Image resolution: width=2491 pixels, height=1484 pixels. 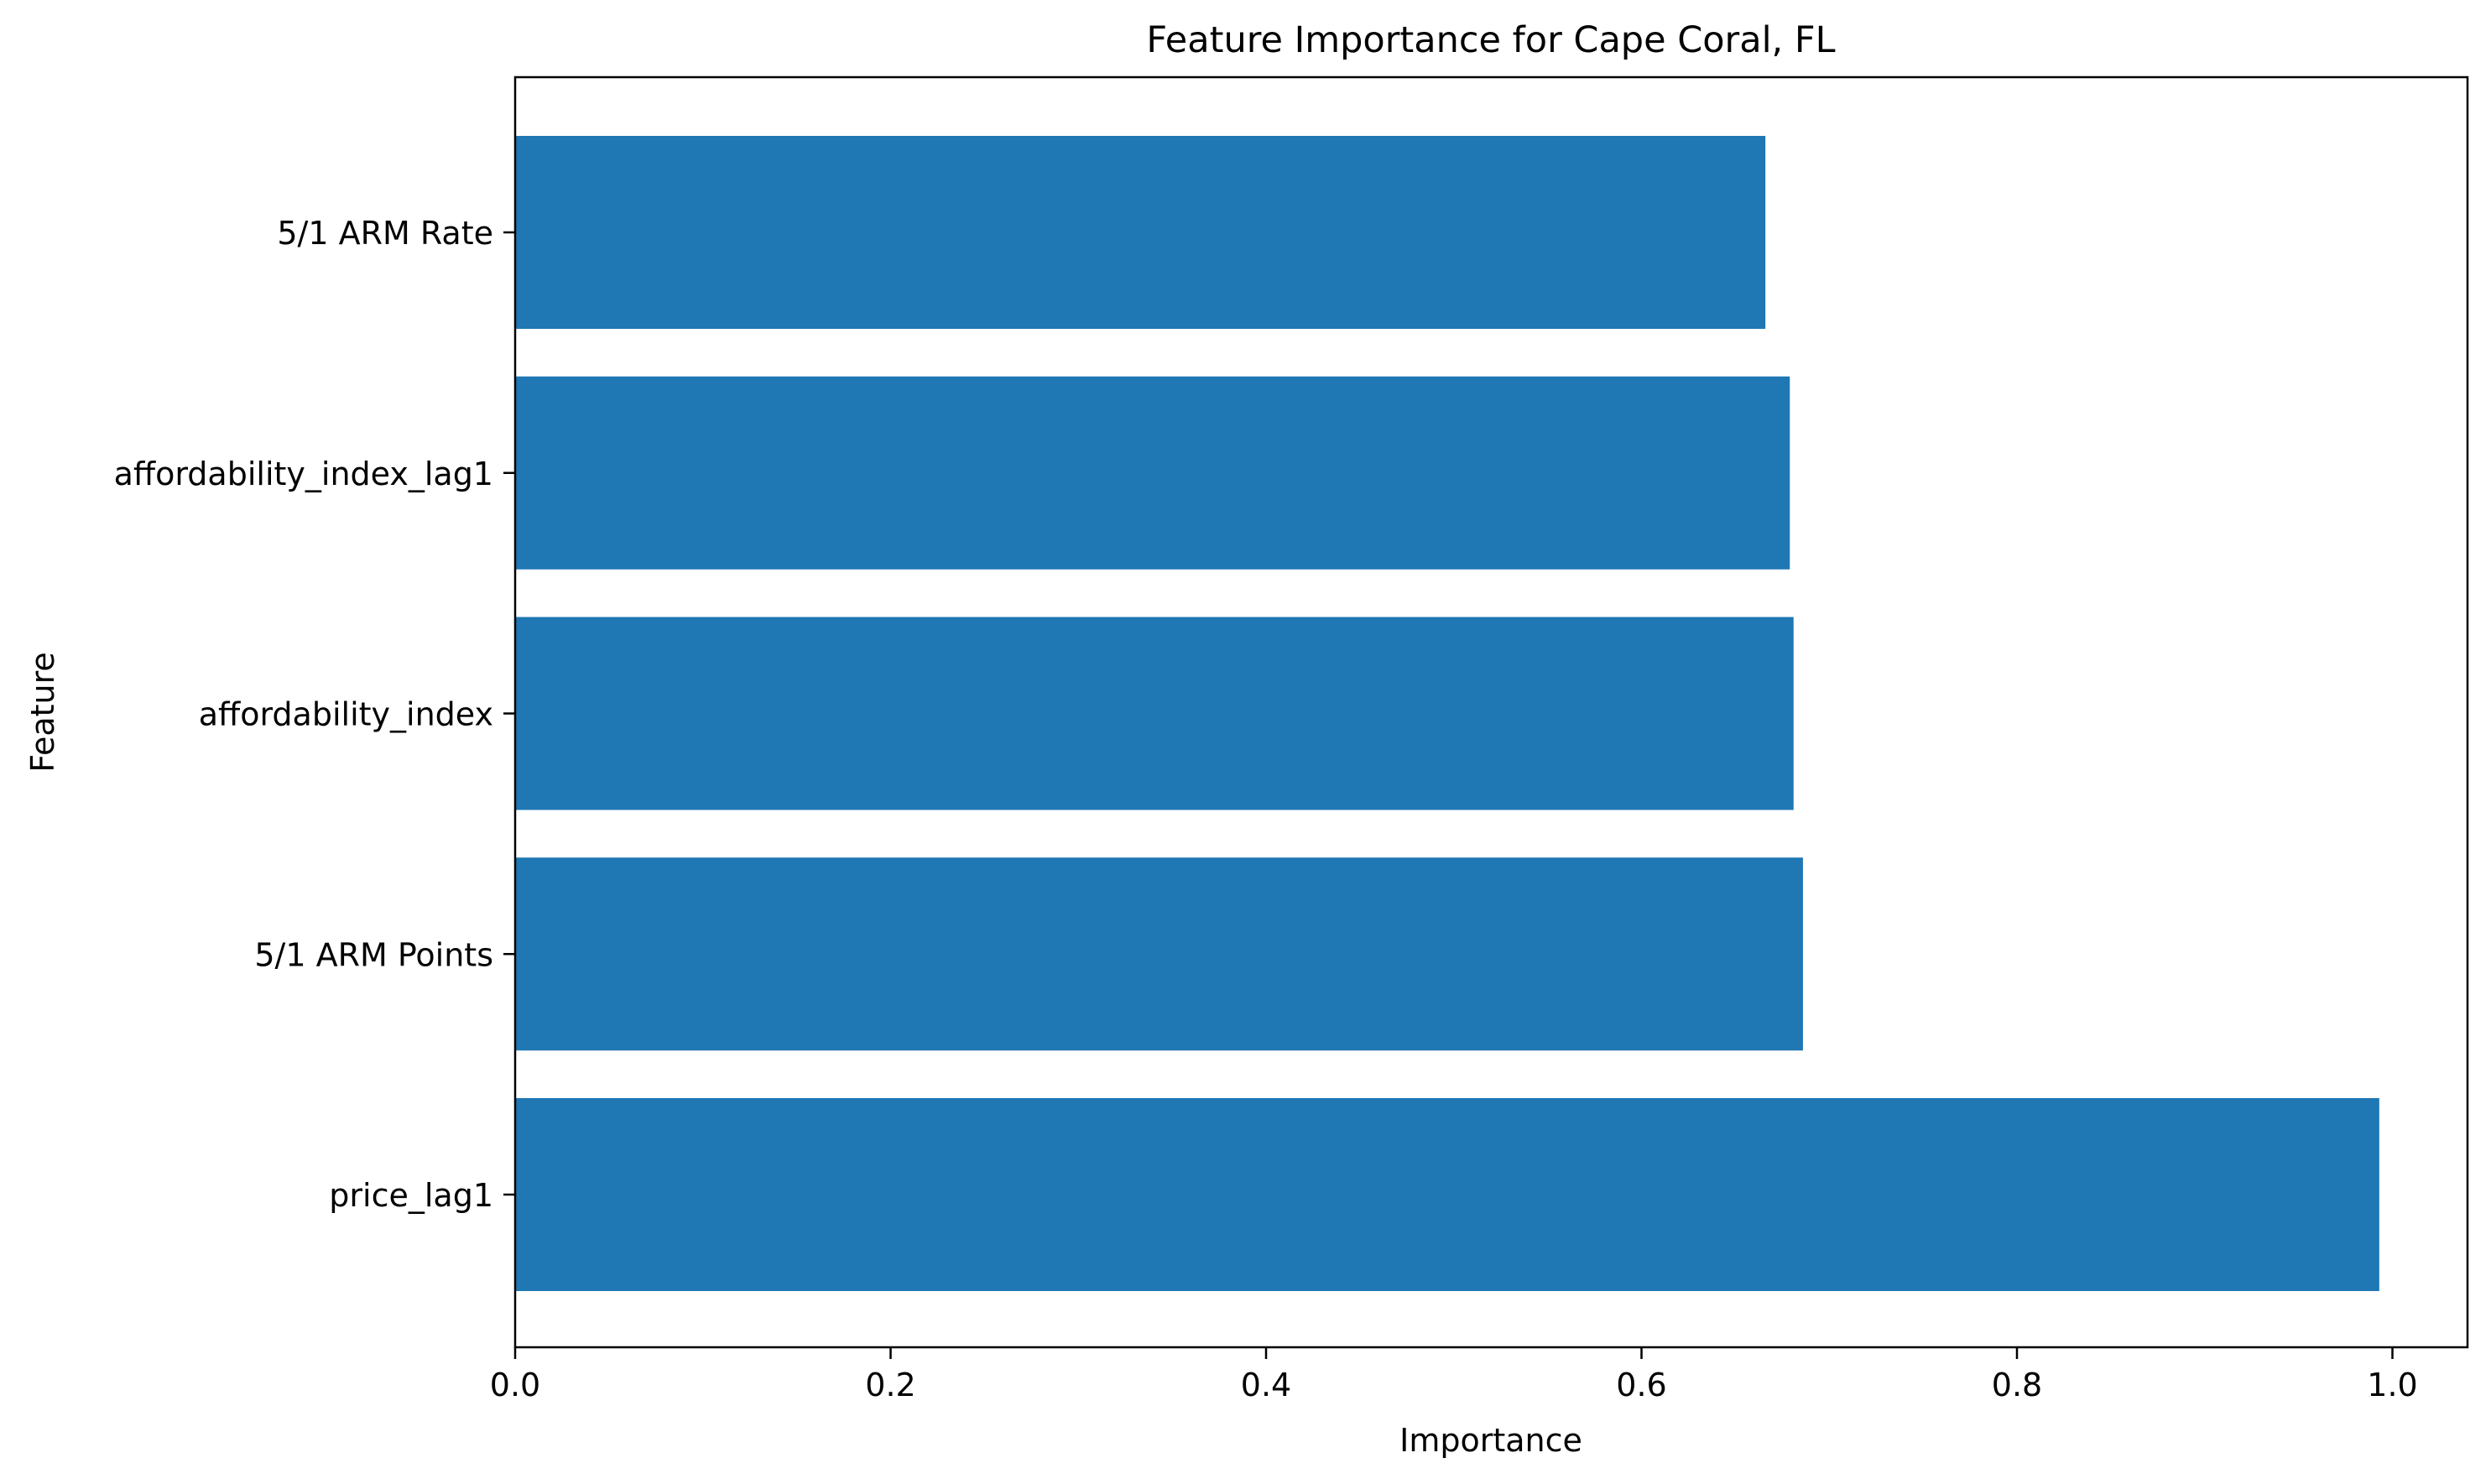 I want to click on x-tick-label: 0.2, so click(x=890, y=1385).